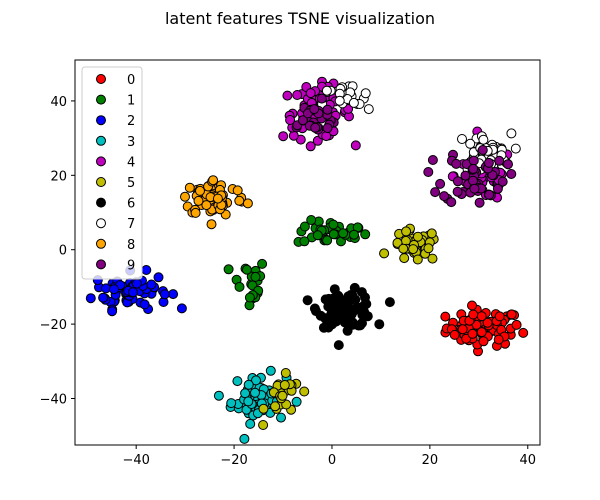 Image resolution: width=600 pixels, height=500 pixels. I want to click on x-tick-label: −20, so click(233, 460).